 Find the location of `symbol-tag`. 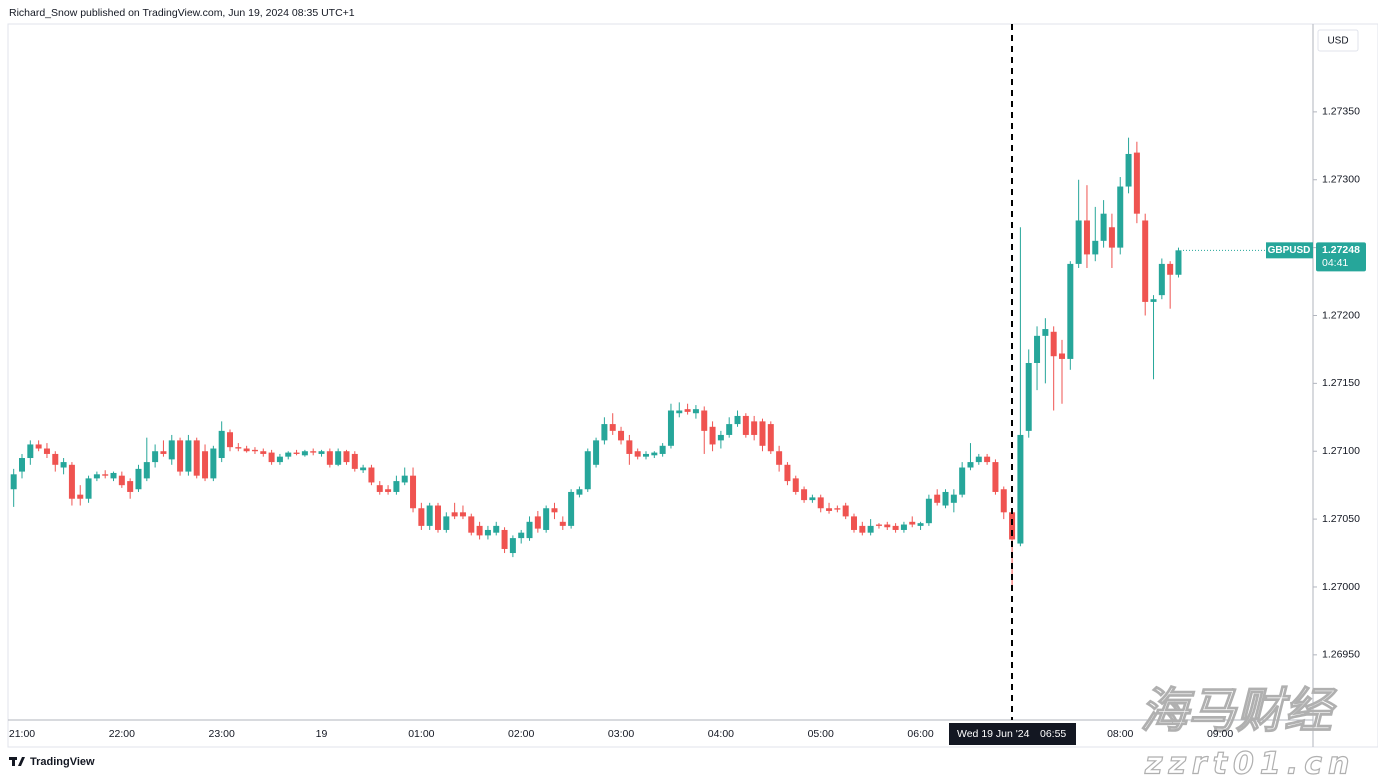

symbol-tag is located at coordinates (1289, 250).